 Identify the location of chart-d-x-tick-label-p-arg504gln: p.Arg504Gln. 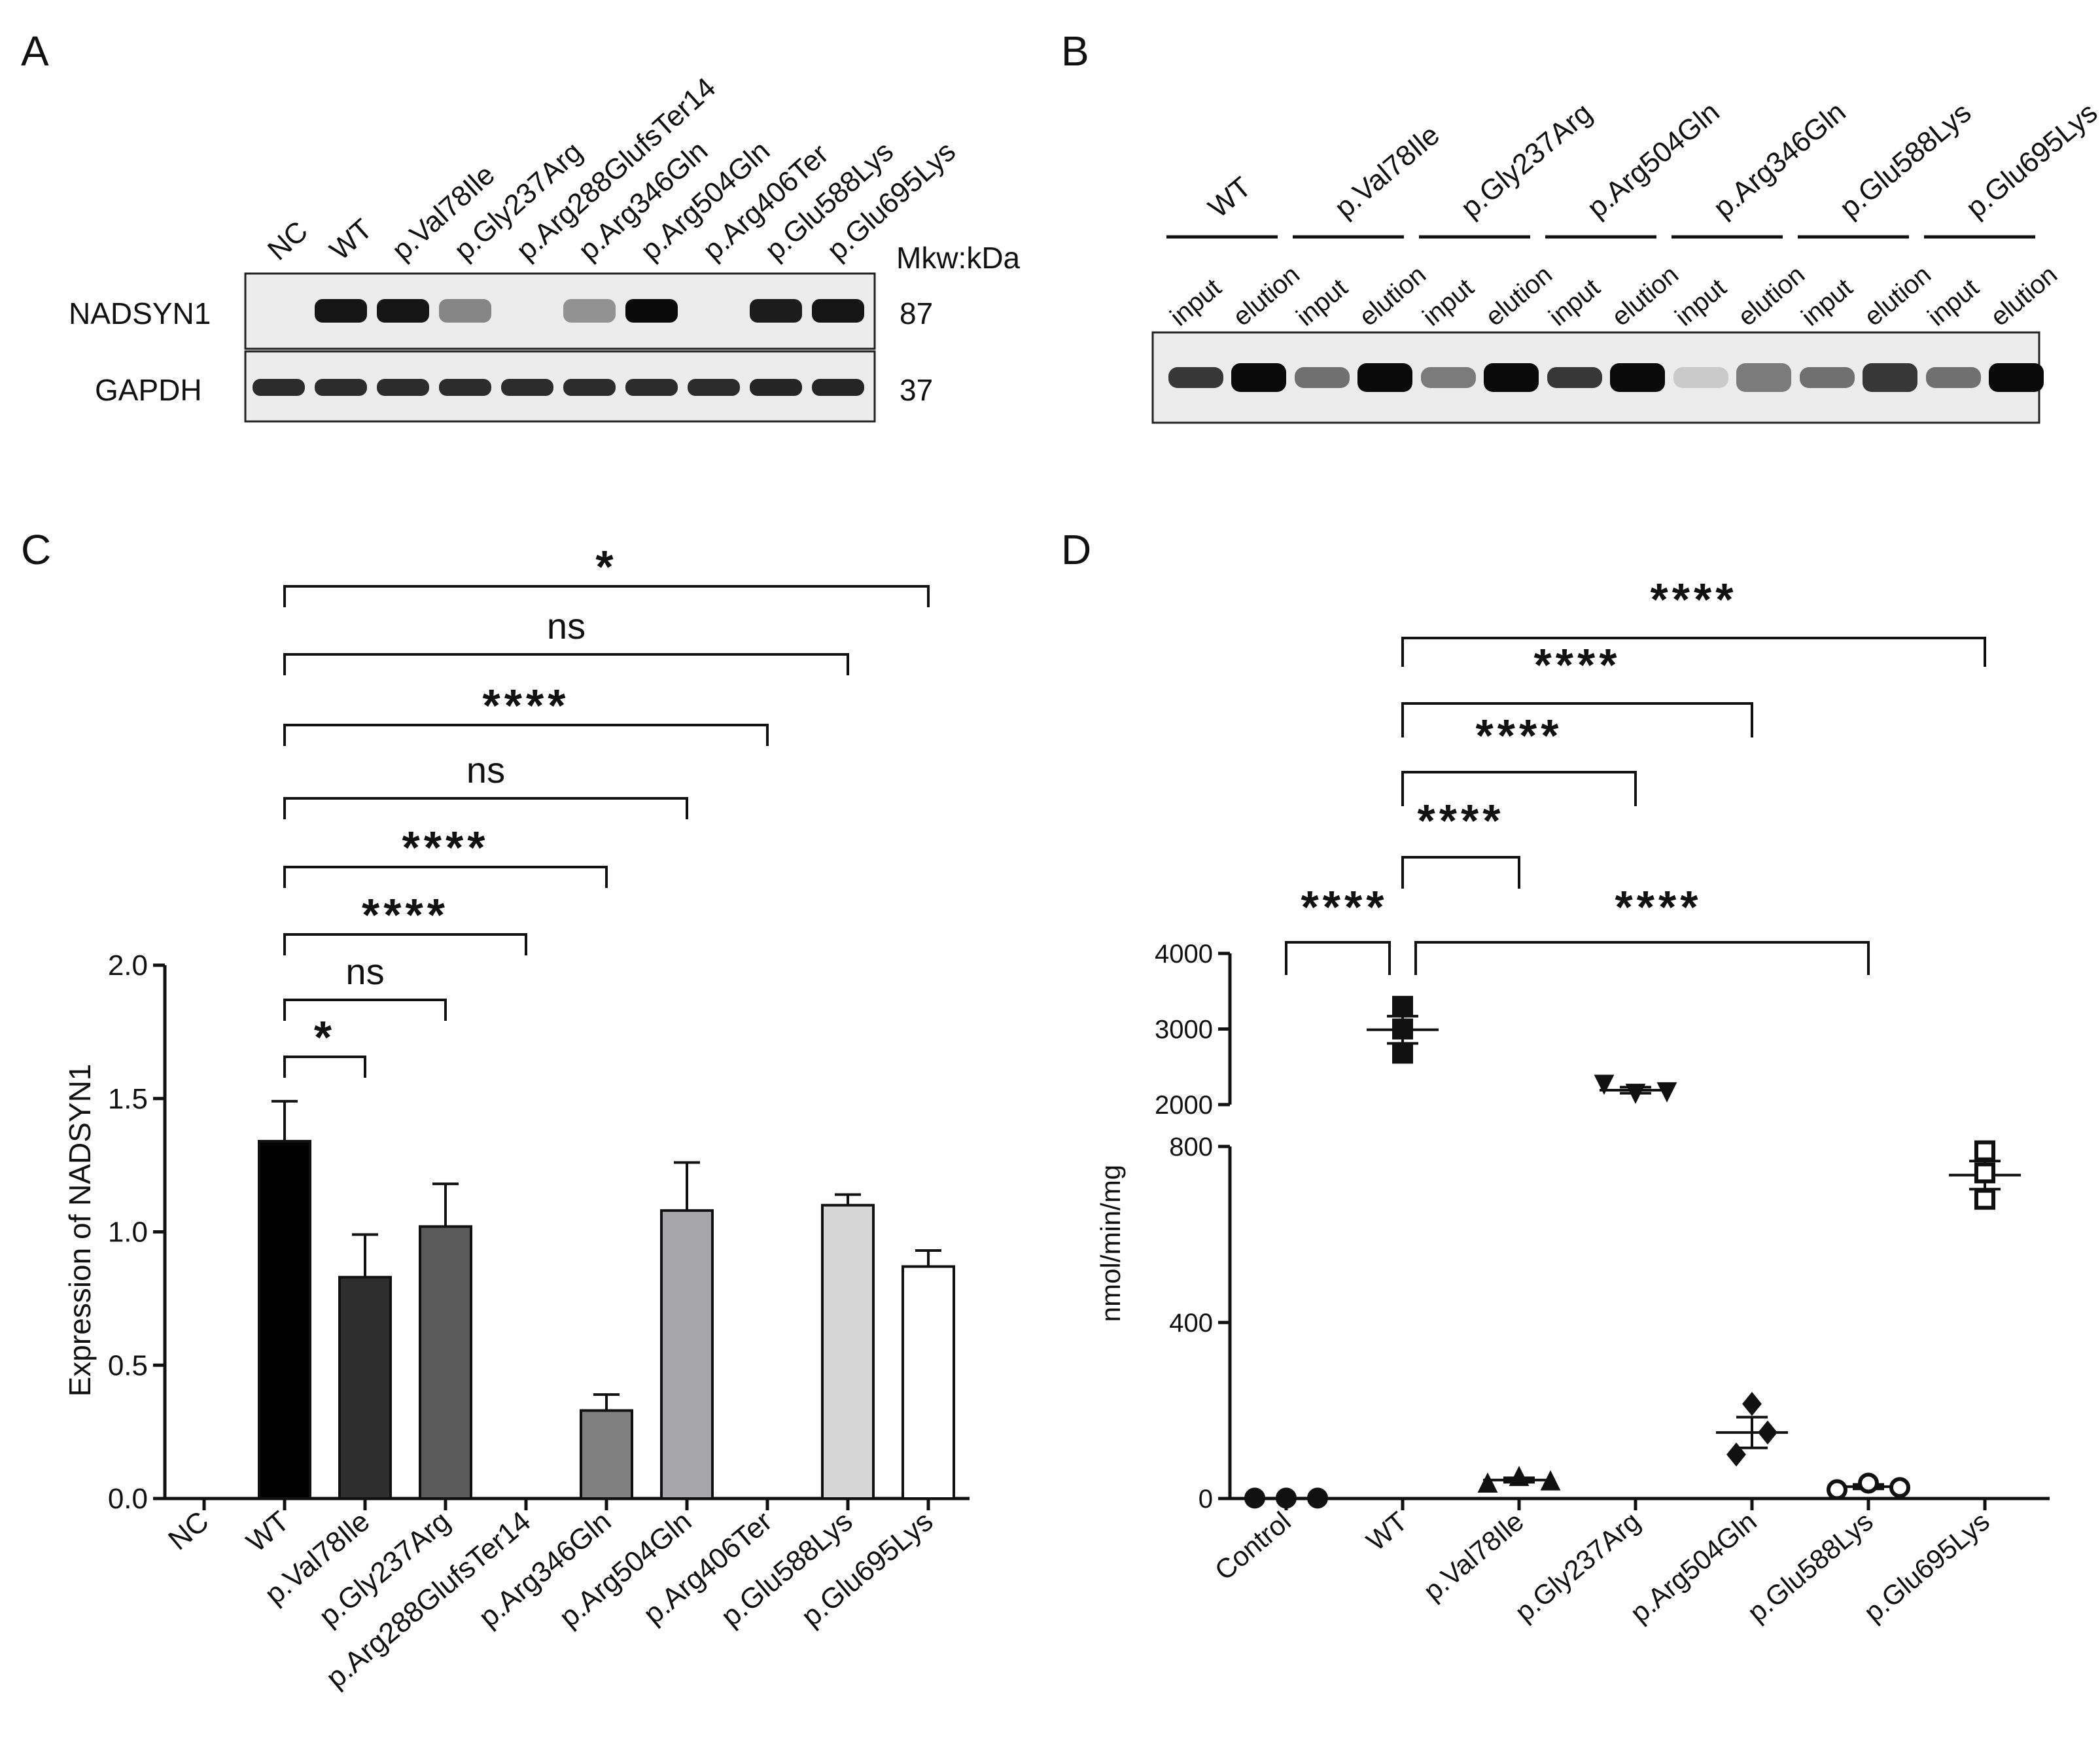
(1693, 1567).